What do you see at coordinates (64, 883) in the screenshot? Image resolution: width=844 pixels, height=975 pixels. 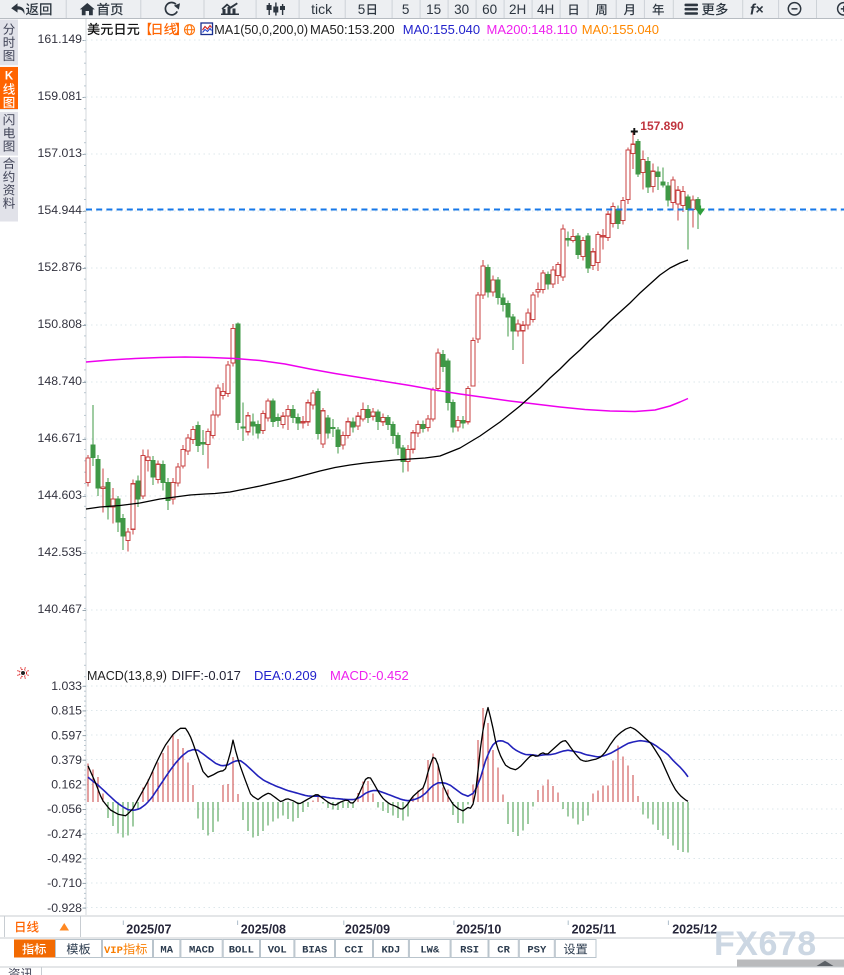 I see `svg-text: -0.710` at bounding box center [64, 883].